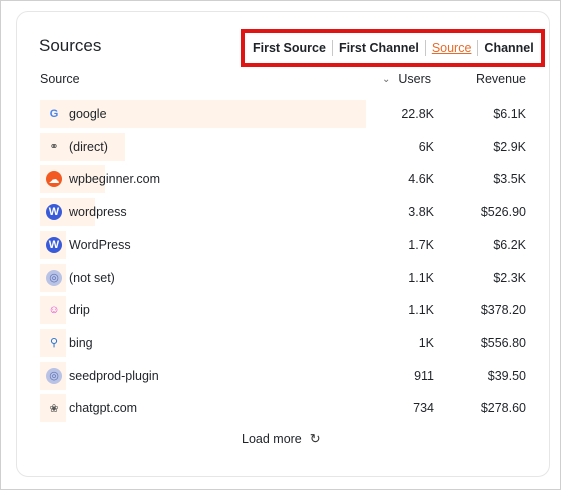 Image resolution: width=561 pixels, height=490 pixels. I want to click on column-header-source: Source, so click(60, 79).